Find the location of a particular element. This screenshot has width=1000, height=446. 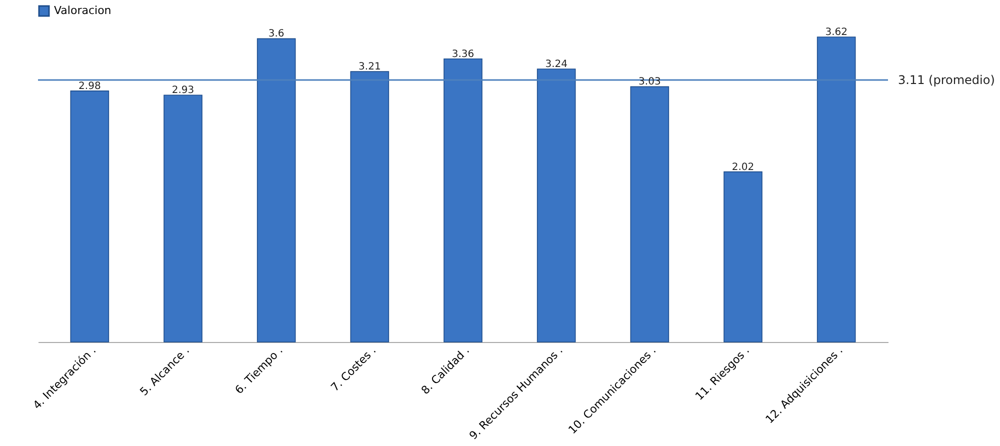

ref-line-label: 3.11 (promedio) is located at coordinates (946, 79).